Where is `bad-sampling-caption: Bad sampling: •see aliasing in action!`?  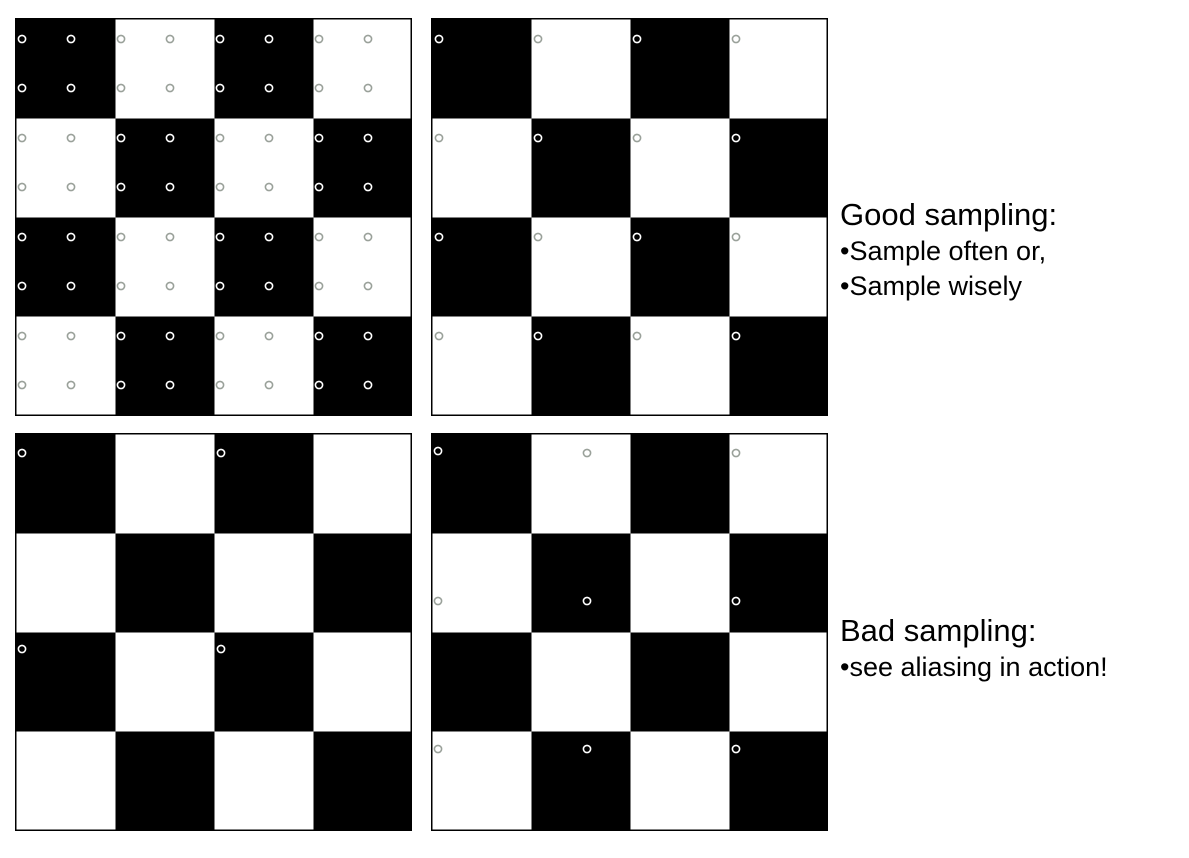
bad-sampling-caption: Bad sampling: •see aliasing in action! is located at coordinates (974, 648).